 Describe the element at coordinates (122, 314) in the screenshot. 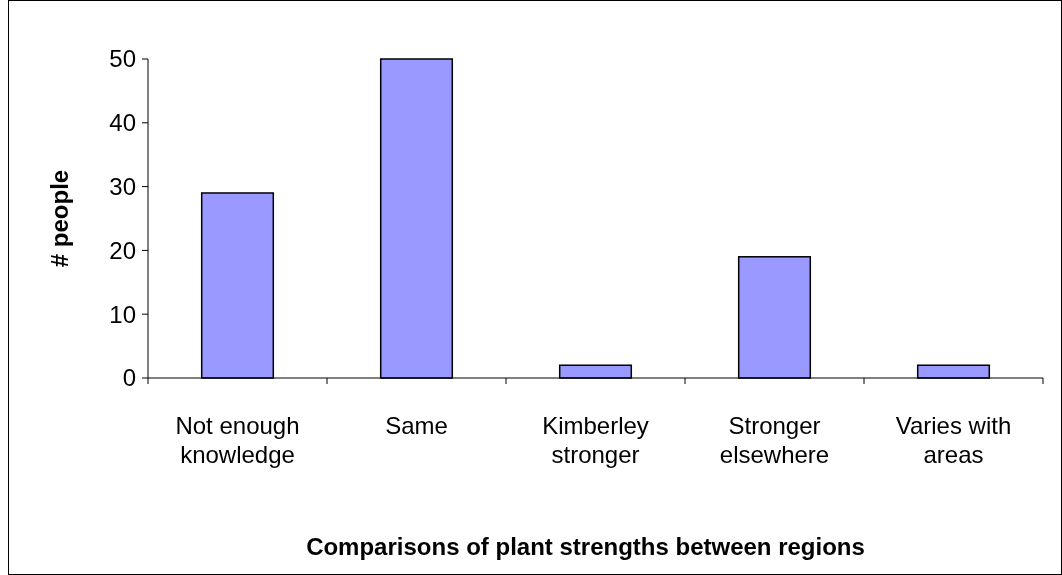

I see `y-tick-label: 10` at that location.